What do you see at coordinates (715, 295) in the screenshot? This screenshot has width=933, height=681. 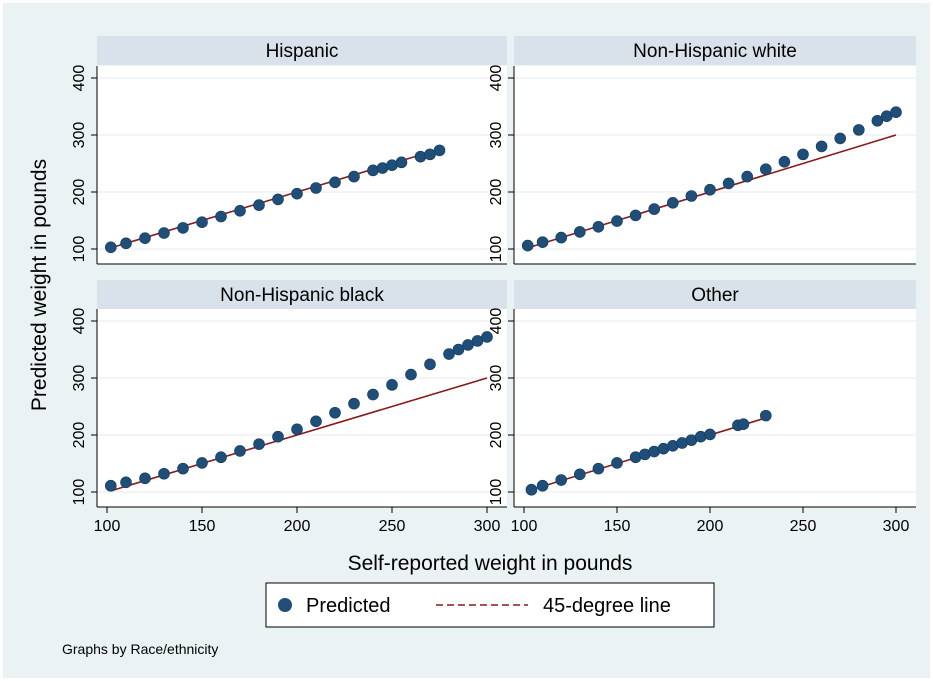 I see `panel-title: Other` at bounding box center [715, 295].